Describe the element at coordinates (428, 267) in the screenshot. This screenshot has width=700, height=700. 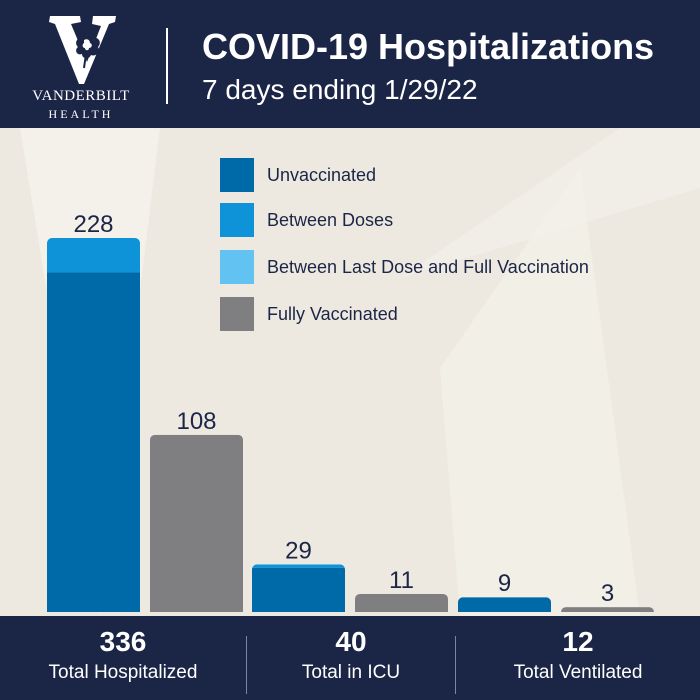
I see `legend-label: Between Last Dose and Full Vaccination` at that location.